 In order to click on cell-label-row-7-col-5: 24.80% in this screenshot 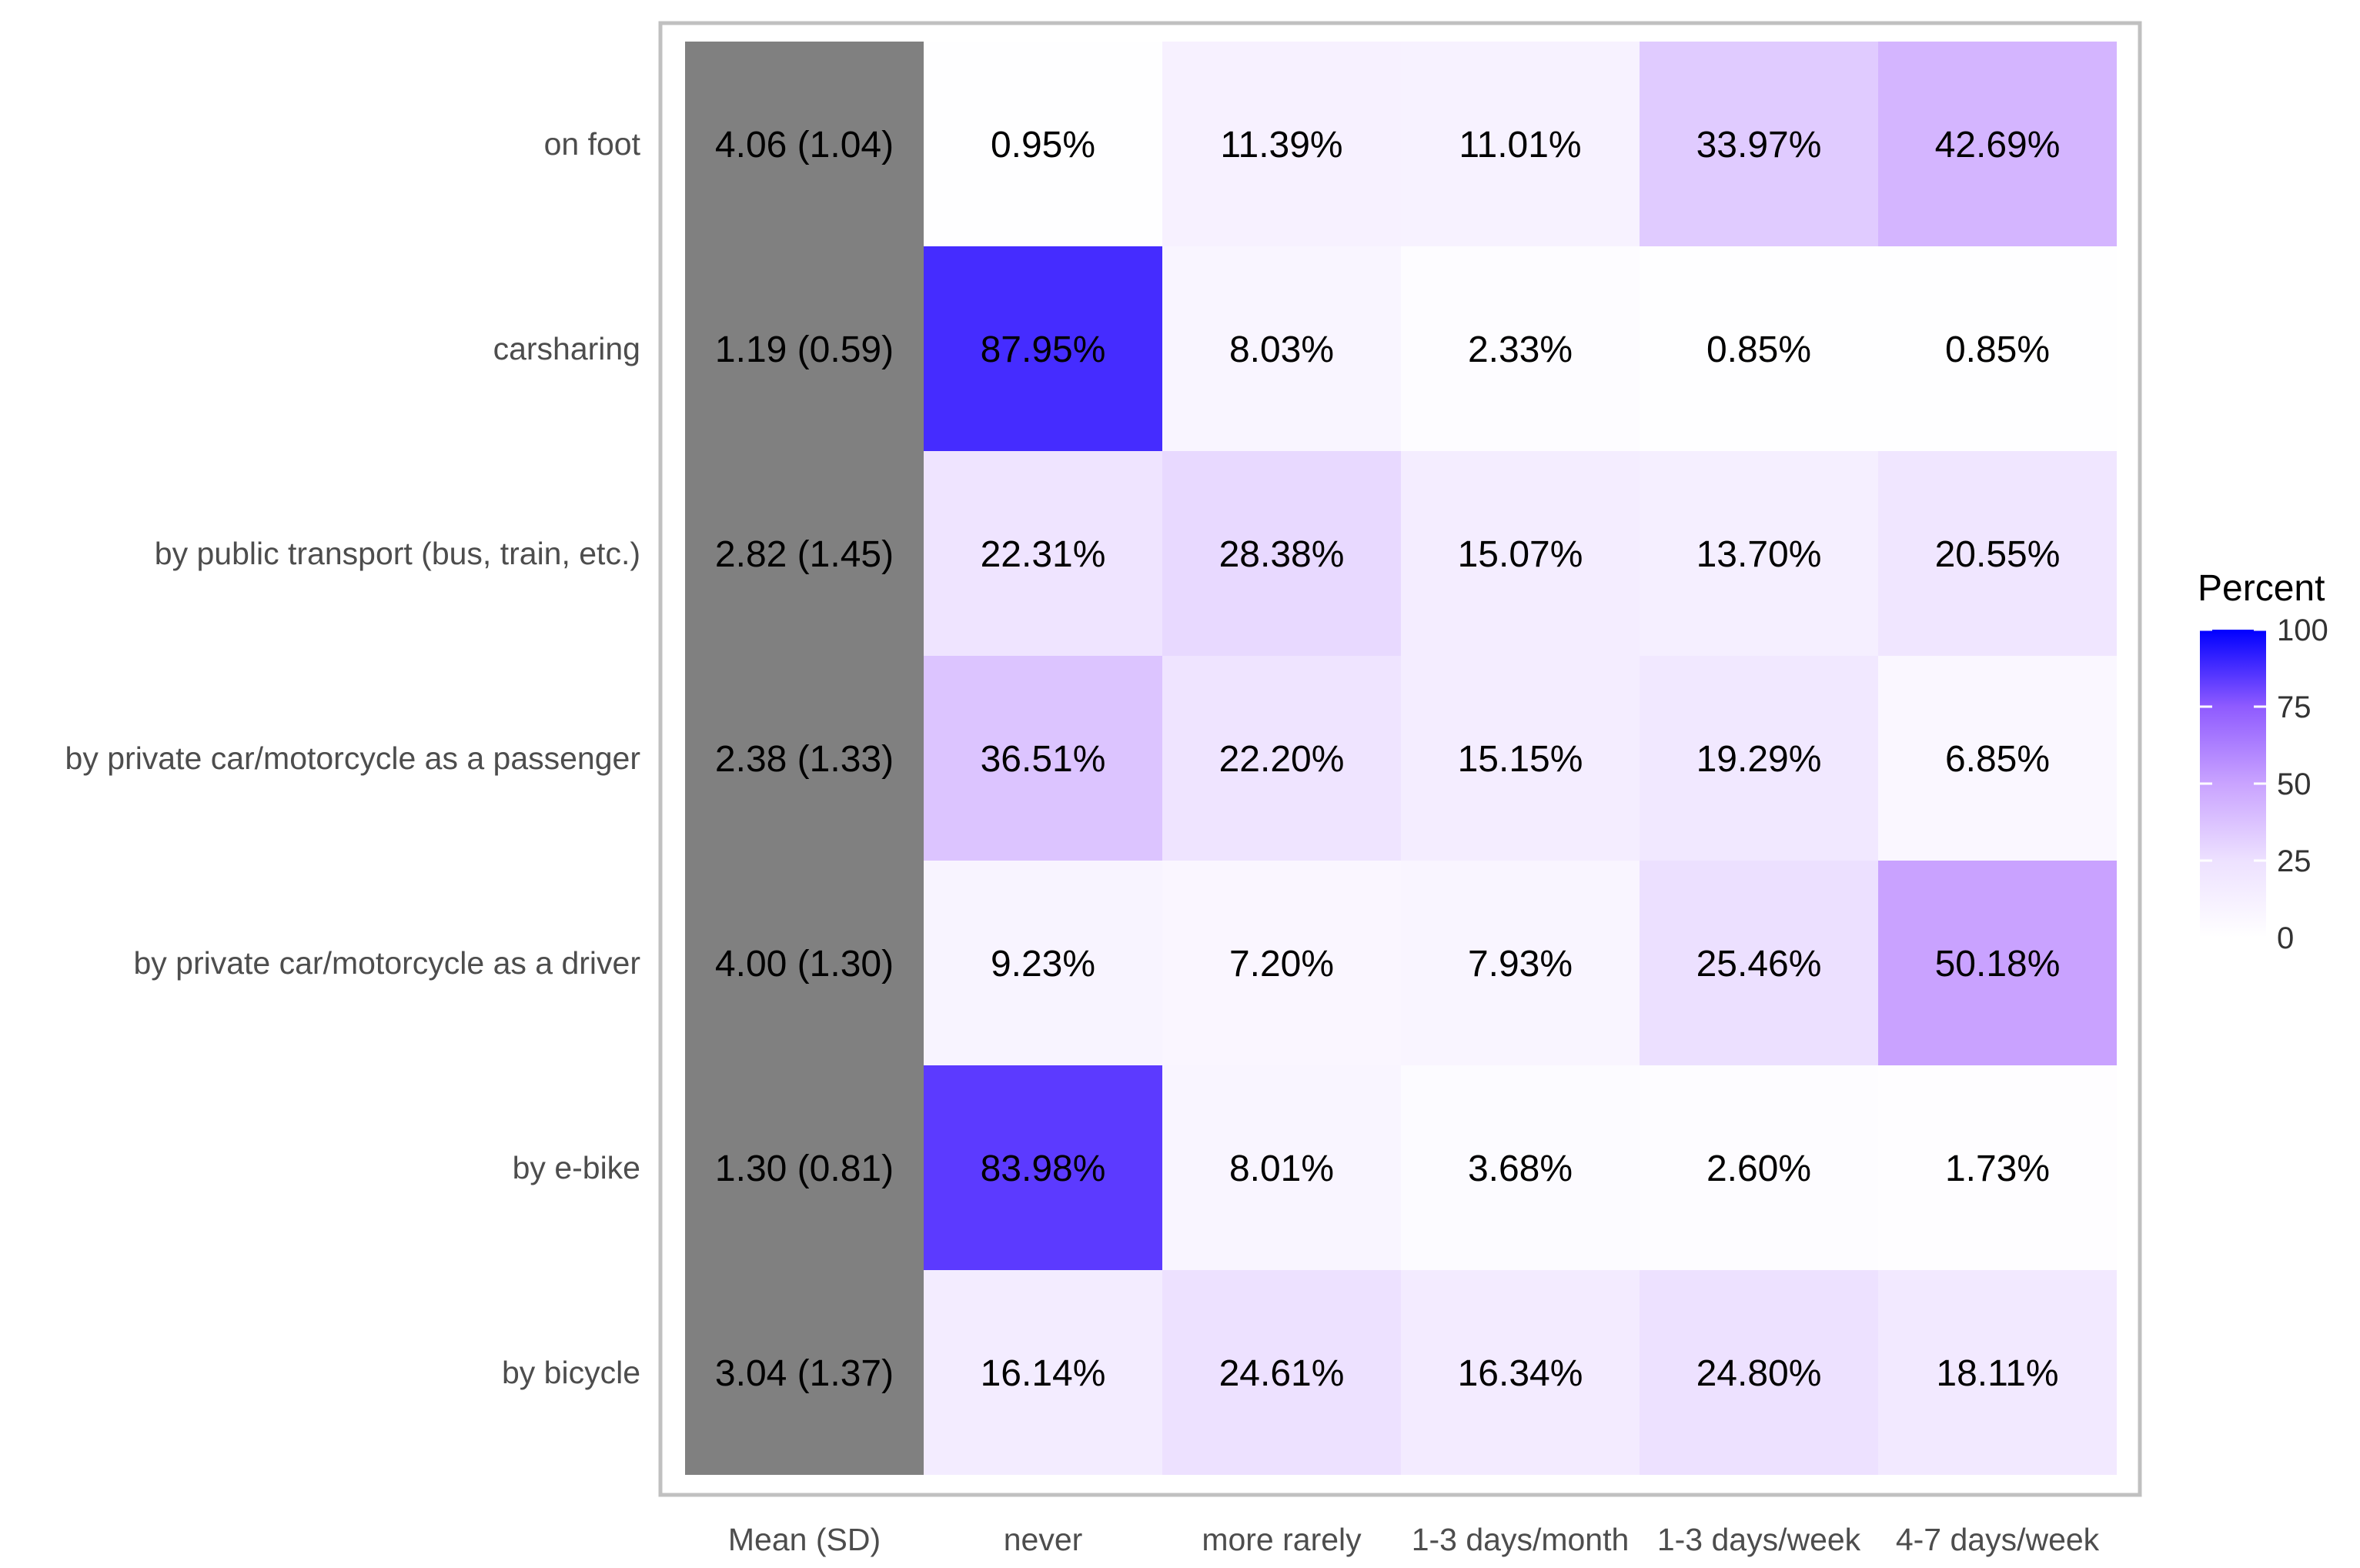, I will do `click(1759, 1373)`.